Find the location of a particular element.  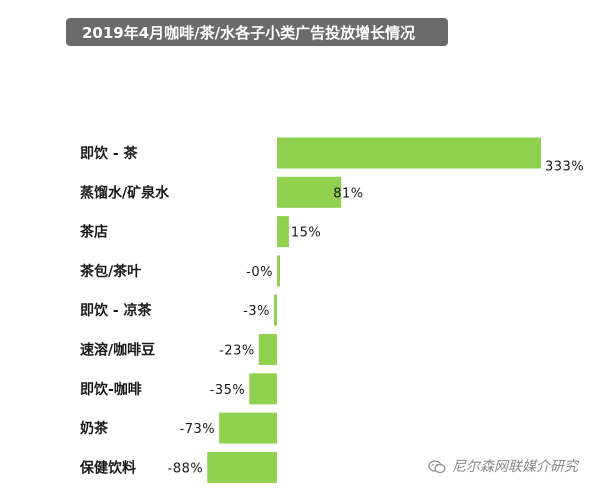

watermark-text: 尼尔森网联媒介研究 is located at coordinates (515, 467).